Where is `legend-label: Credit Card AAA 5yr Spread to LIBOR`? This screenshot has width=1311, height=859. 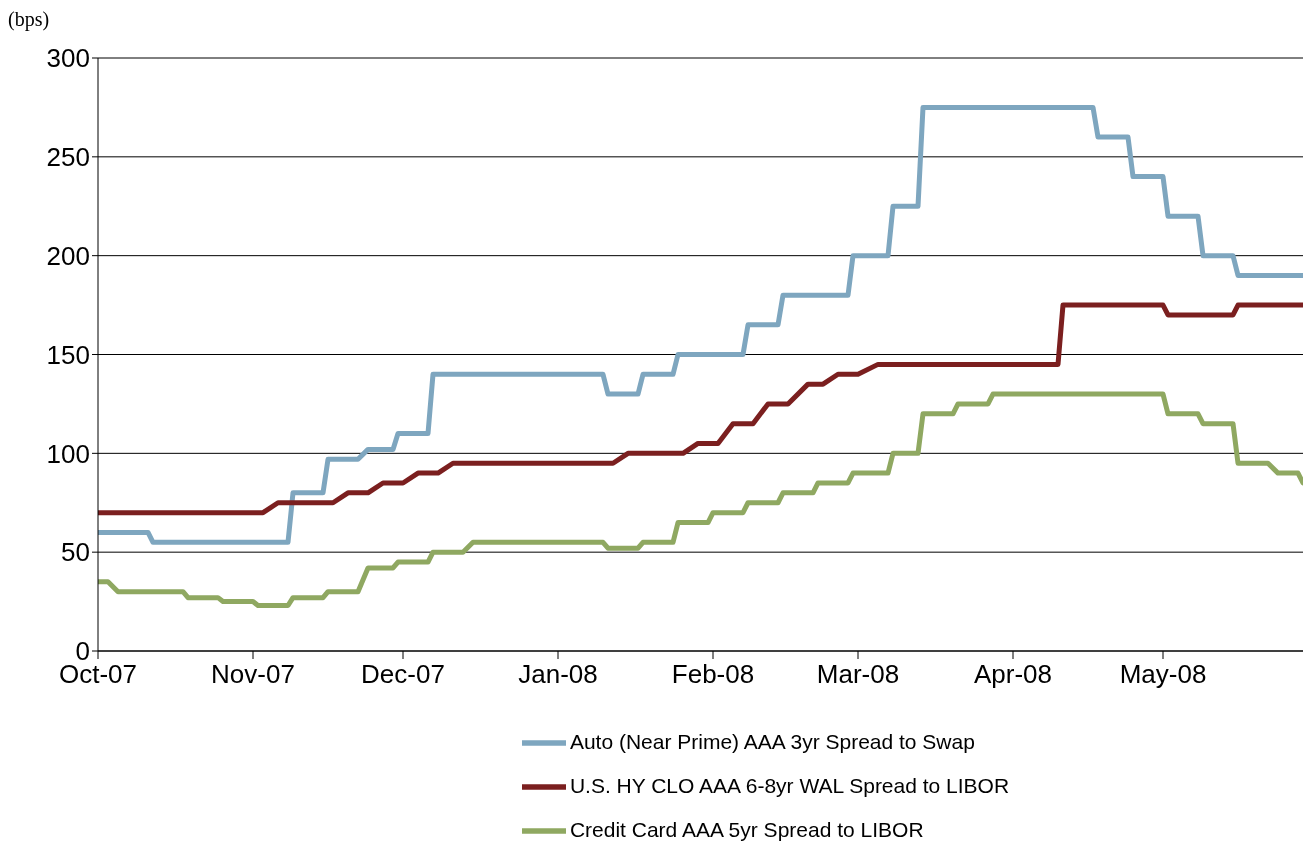 legend-label: Credit Card AAA 5yr Spread to LIBOR is located at coordinates (746, 829).